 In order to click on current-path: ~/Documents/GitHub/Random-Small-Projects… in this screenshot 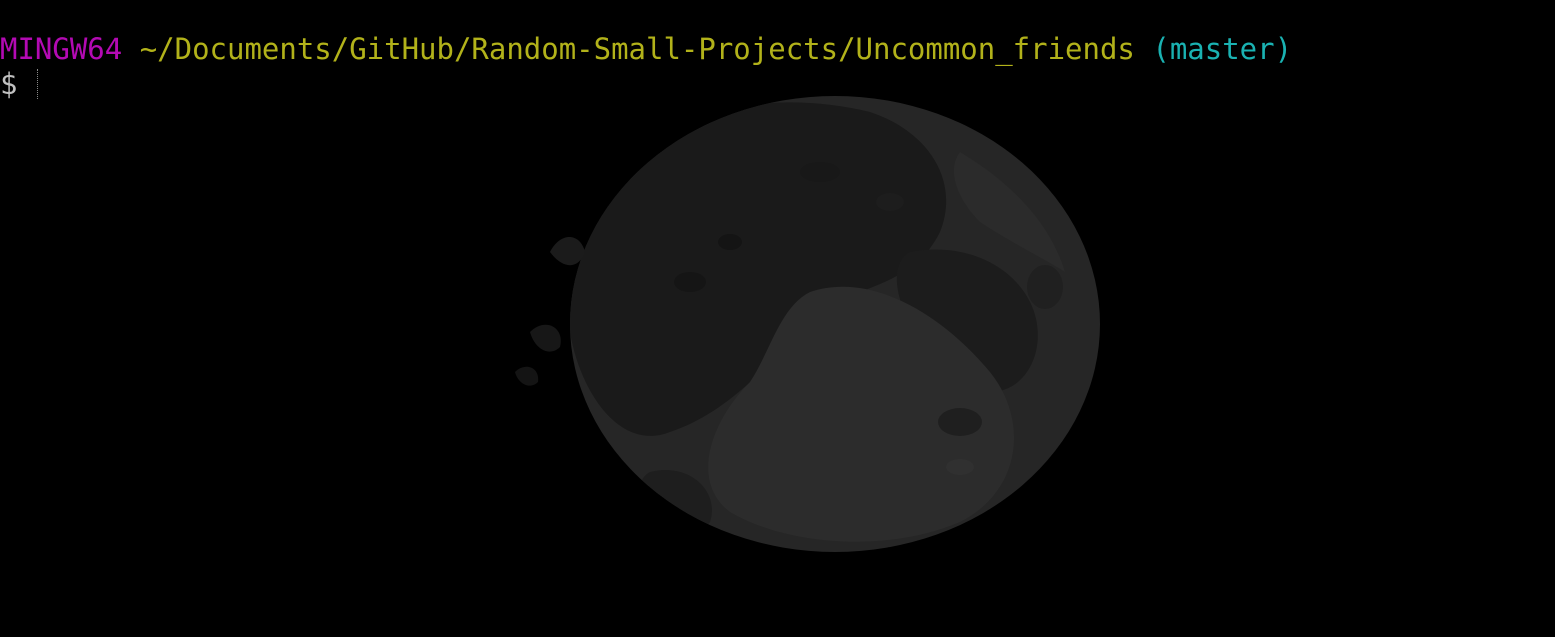, I will do `click(637, 49)`.